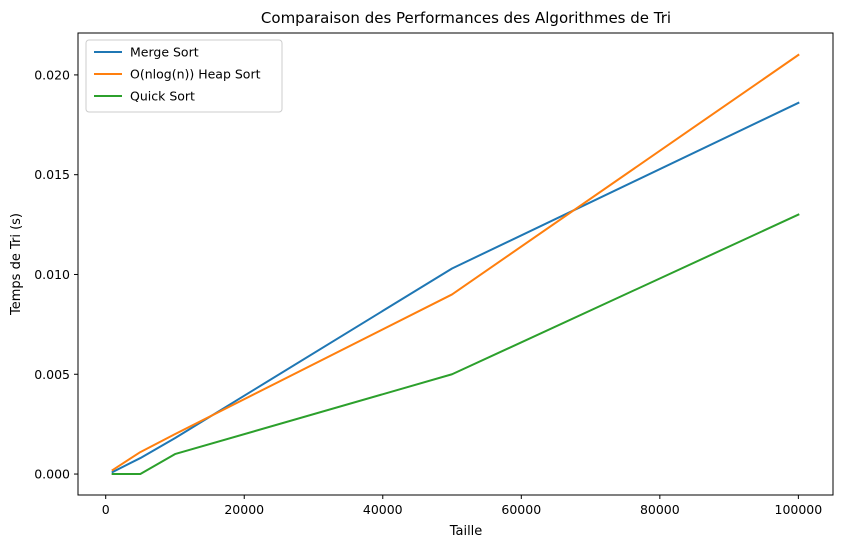 This screenshot has width=863, height=547. What do you see at coordinates (521, 509) in the screenshot?
I see `x-tick-label: 60000` at bounding box center [521, 509].